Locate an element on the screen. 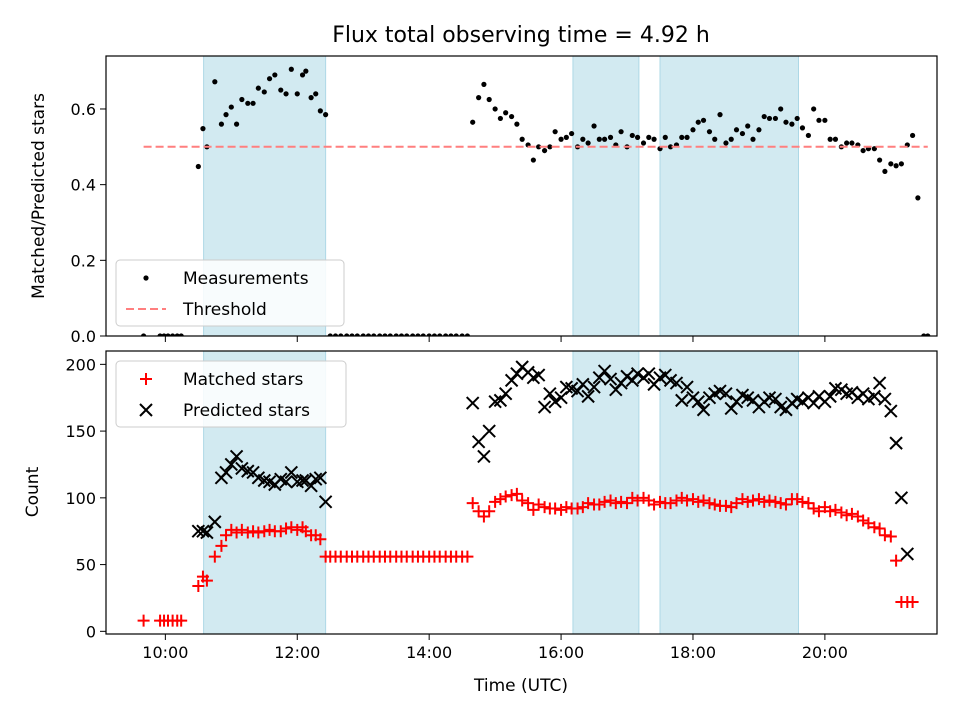 The height and width of the screenshot is (720, 960). legend-box is located at coordinates (231, 394).